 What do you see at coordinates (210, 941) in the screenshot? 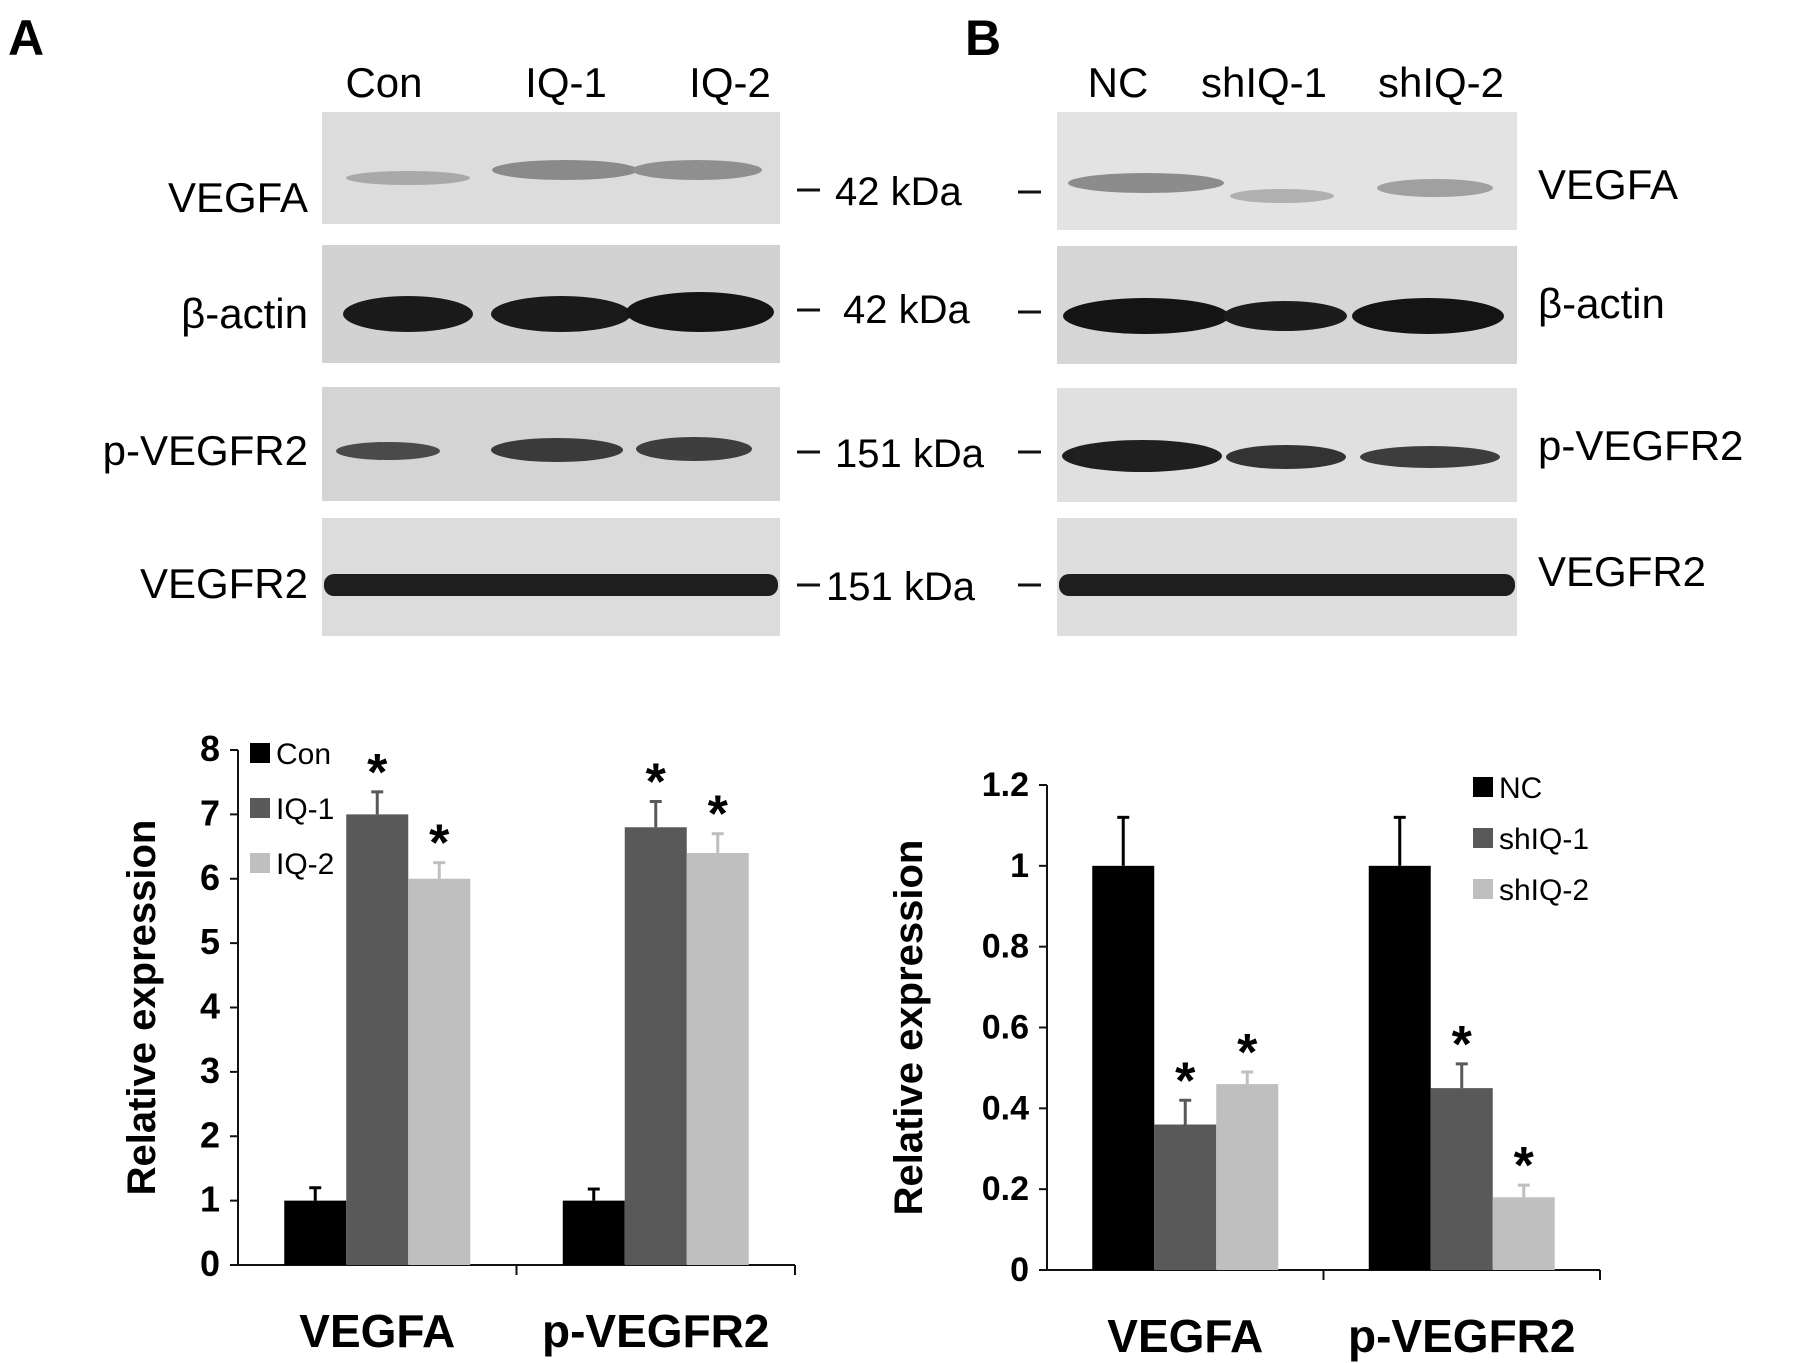
I see `y-tick-label: 5` at bounding box center [210, 941].